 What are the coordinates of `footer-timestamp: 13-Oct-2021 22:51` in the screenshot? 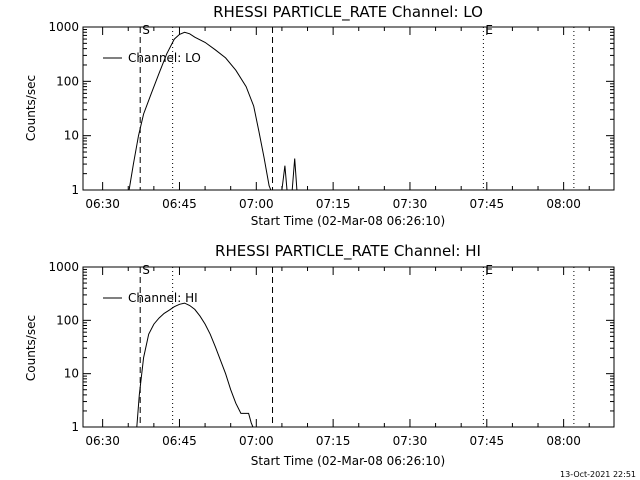 It's located at (598, 474).